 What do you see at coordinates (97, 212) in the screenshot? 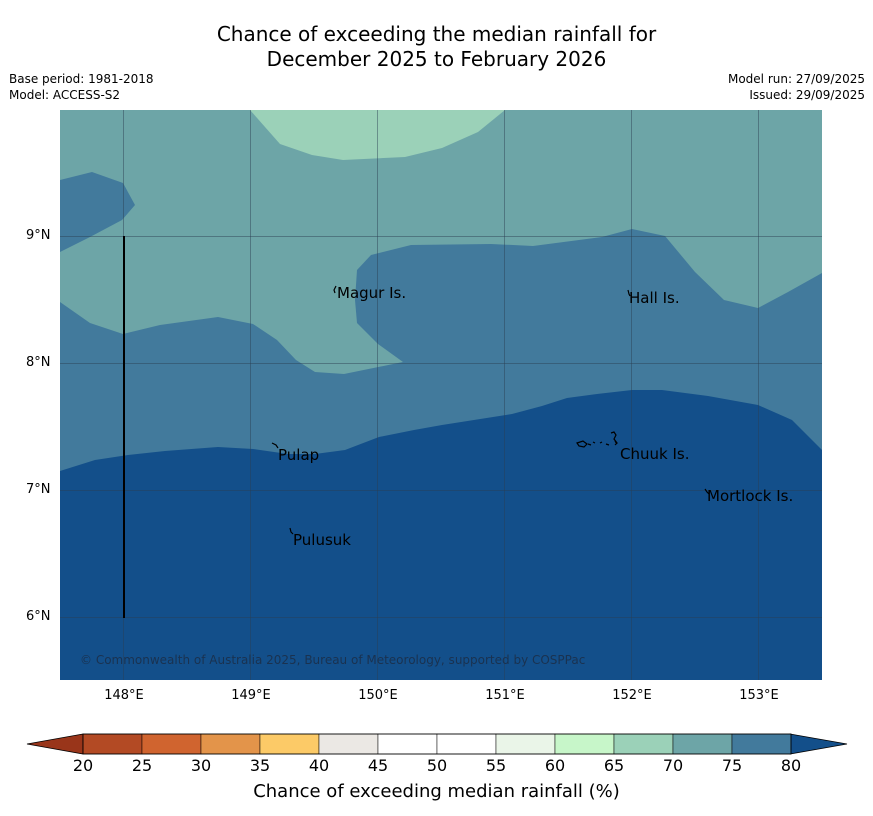
I see `zone-75-80-northwest` at bounding box center [97, 212].